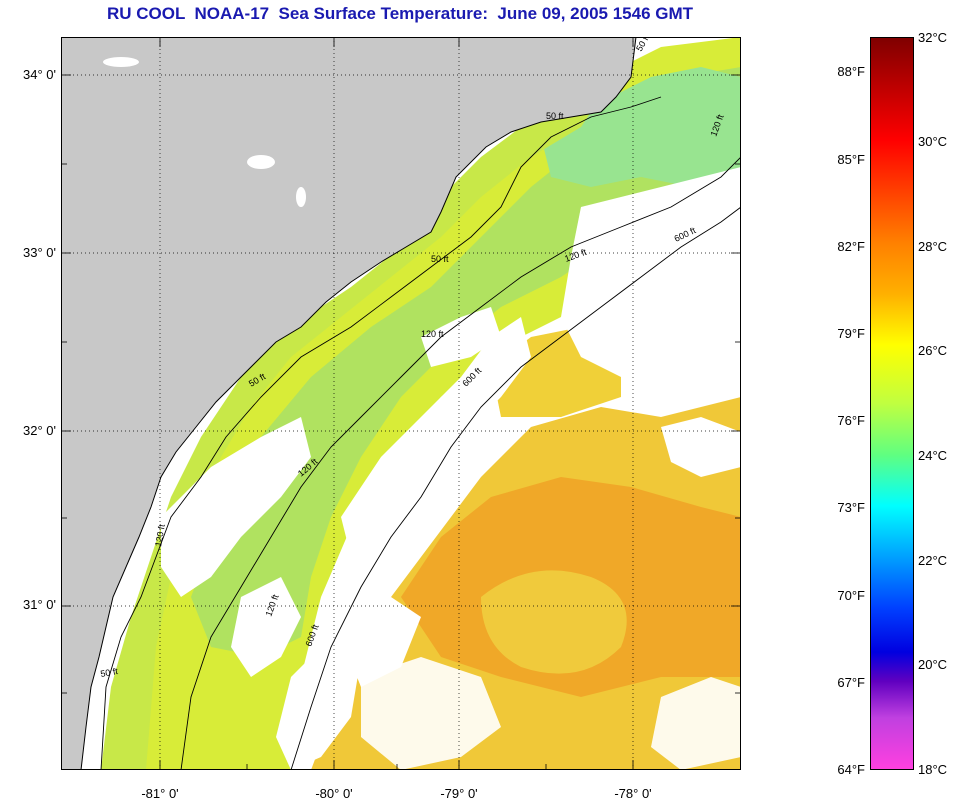 This screenshot has height=801, width=968. I want to click on colorbar-c-label: 24°C, so click(933, 455).